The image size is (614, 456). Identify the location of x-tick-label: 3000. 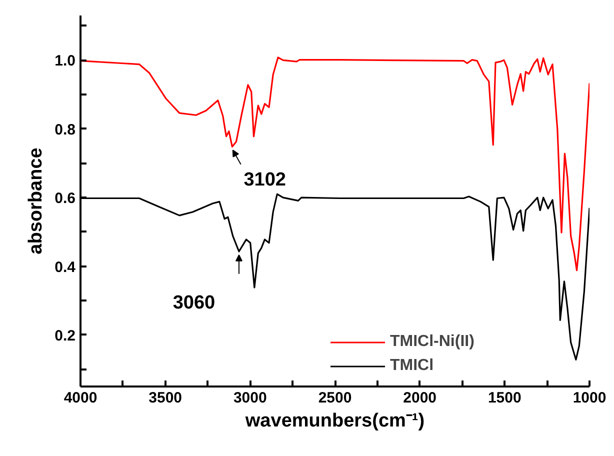
(250, 398).